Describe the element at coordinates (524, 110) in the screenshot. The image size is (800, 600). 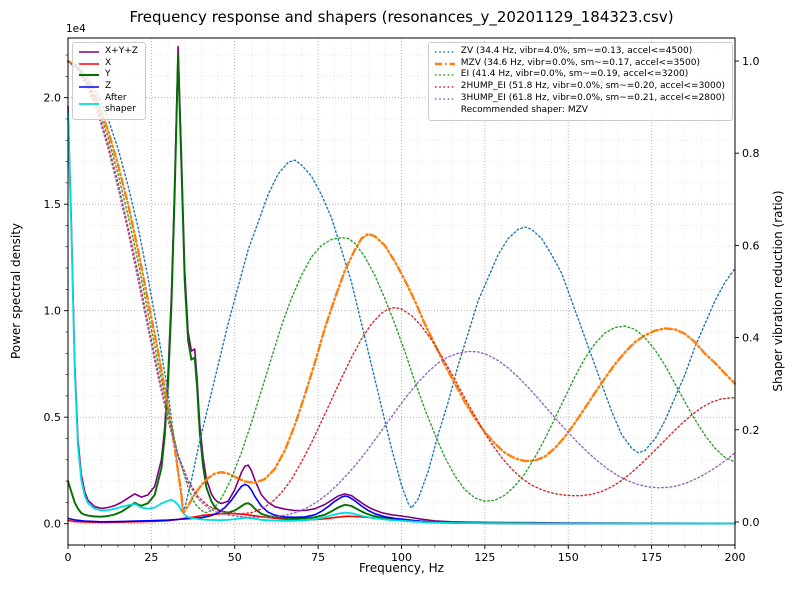
I see `recommended-shaper-text: Recommended shaper: MZV` at that location.